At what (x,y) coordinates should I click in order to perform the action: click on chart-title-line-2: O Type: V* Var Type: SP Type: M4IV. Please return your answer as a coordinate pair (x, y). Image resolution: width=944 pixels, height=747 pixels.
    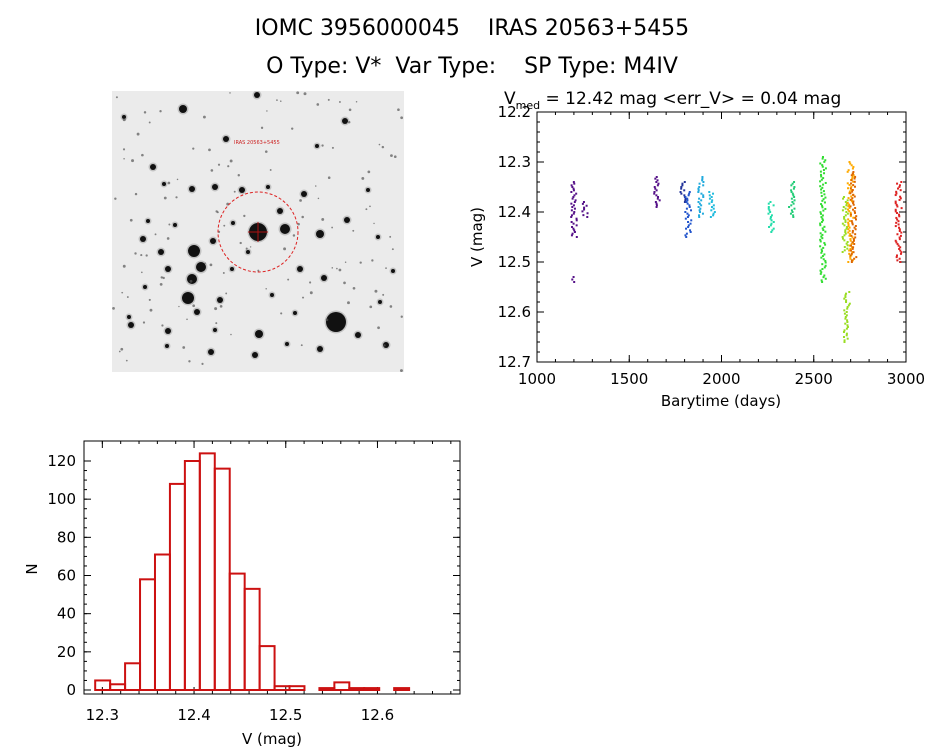
    Looking at the image, I should click on (472, 66).